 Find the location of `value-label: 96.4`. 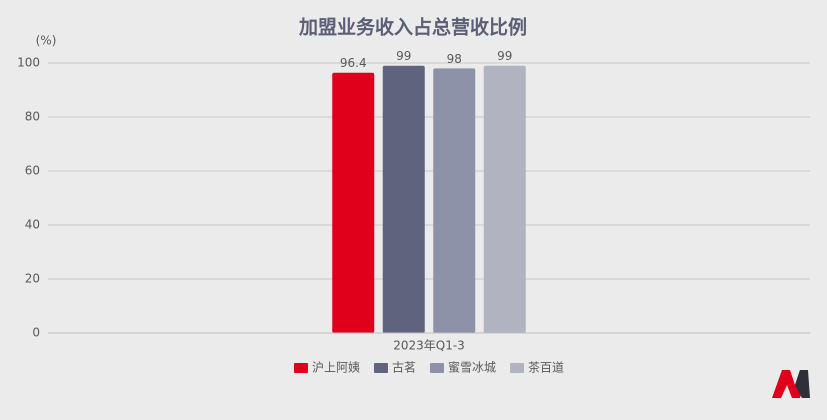

value-label: 96.4 is located at coordinates (353, 63).